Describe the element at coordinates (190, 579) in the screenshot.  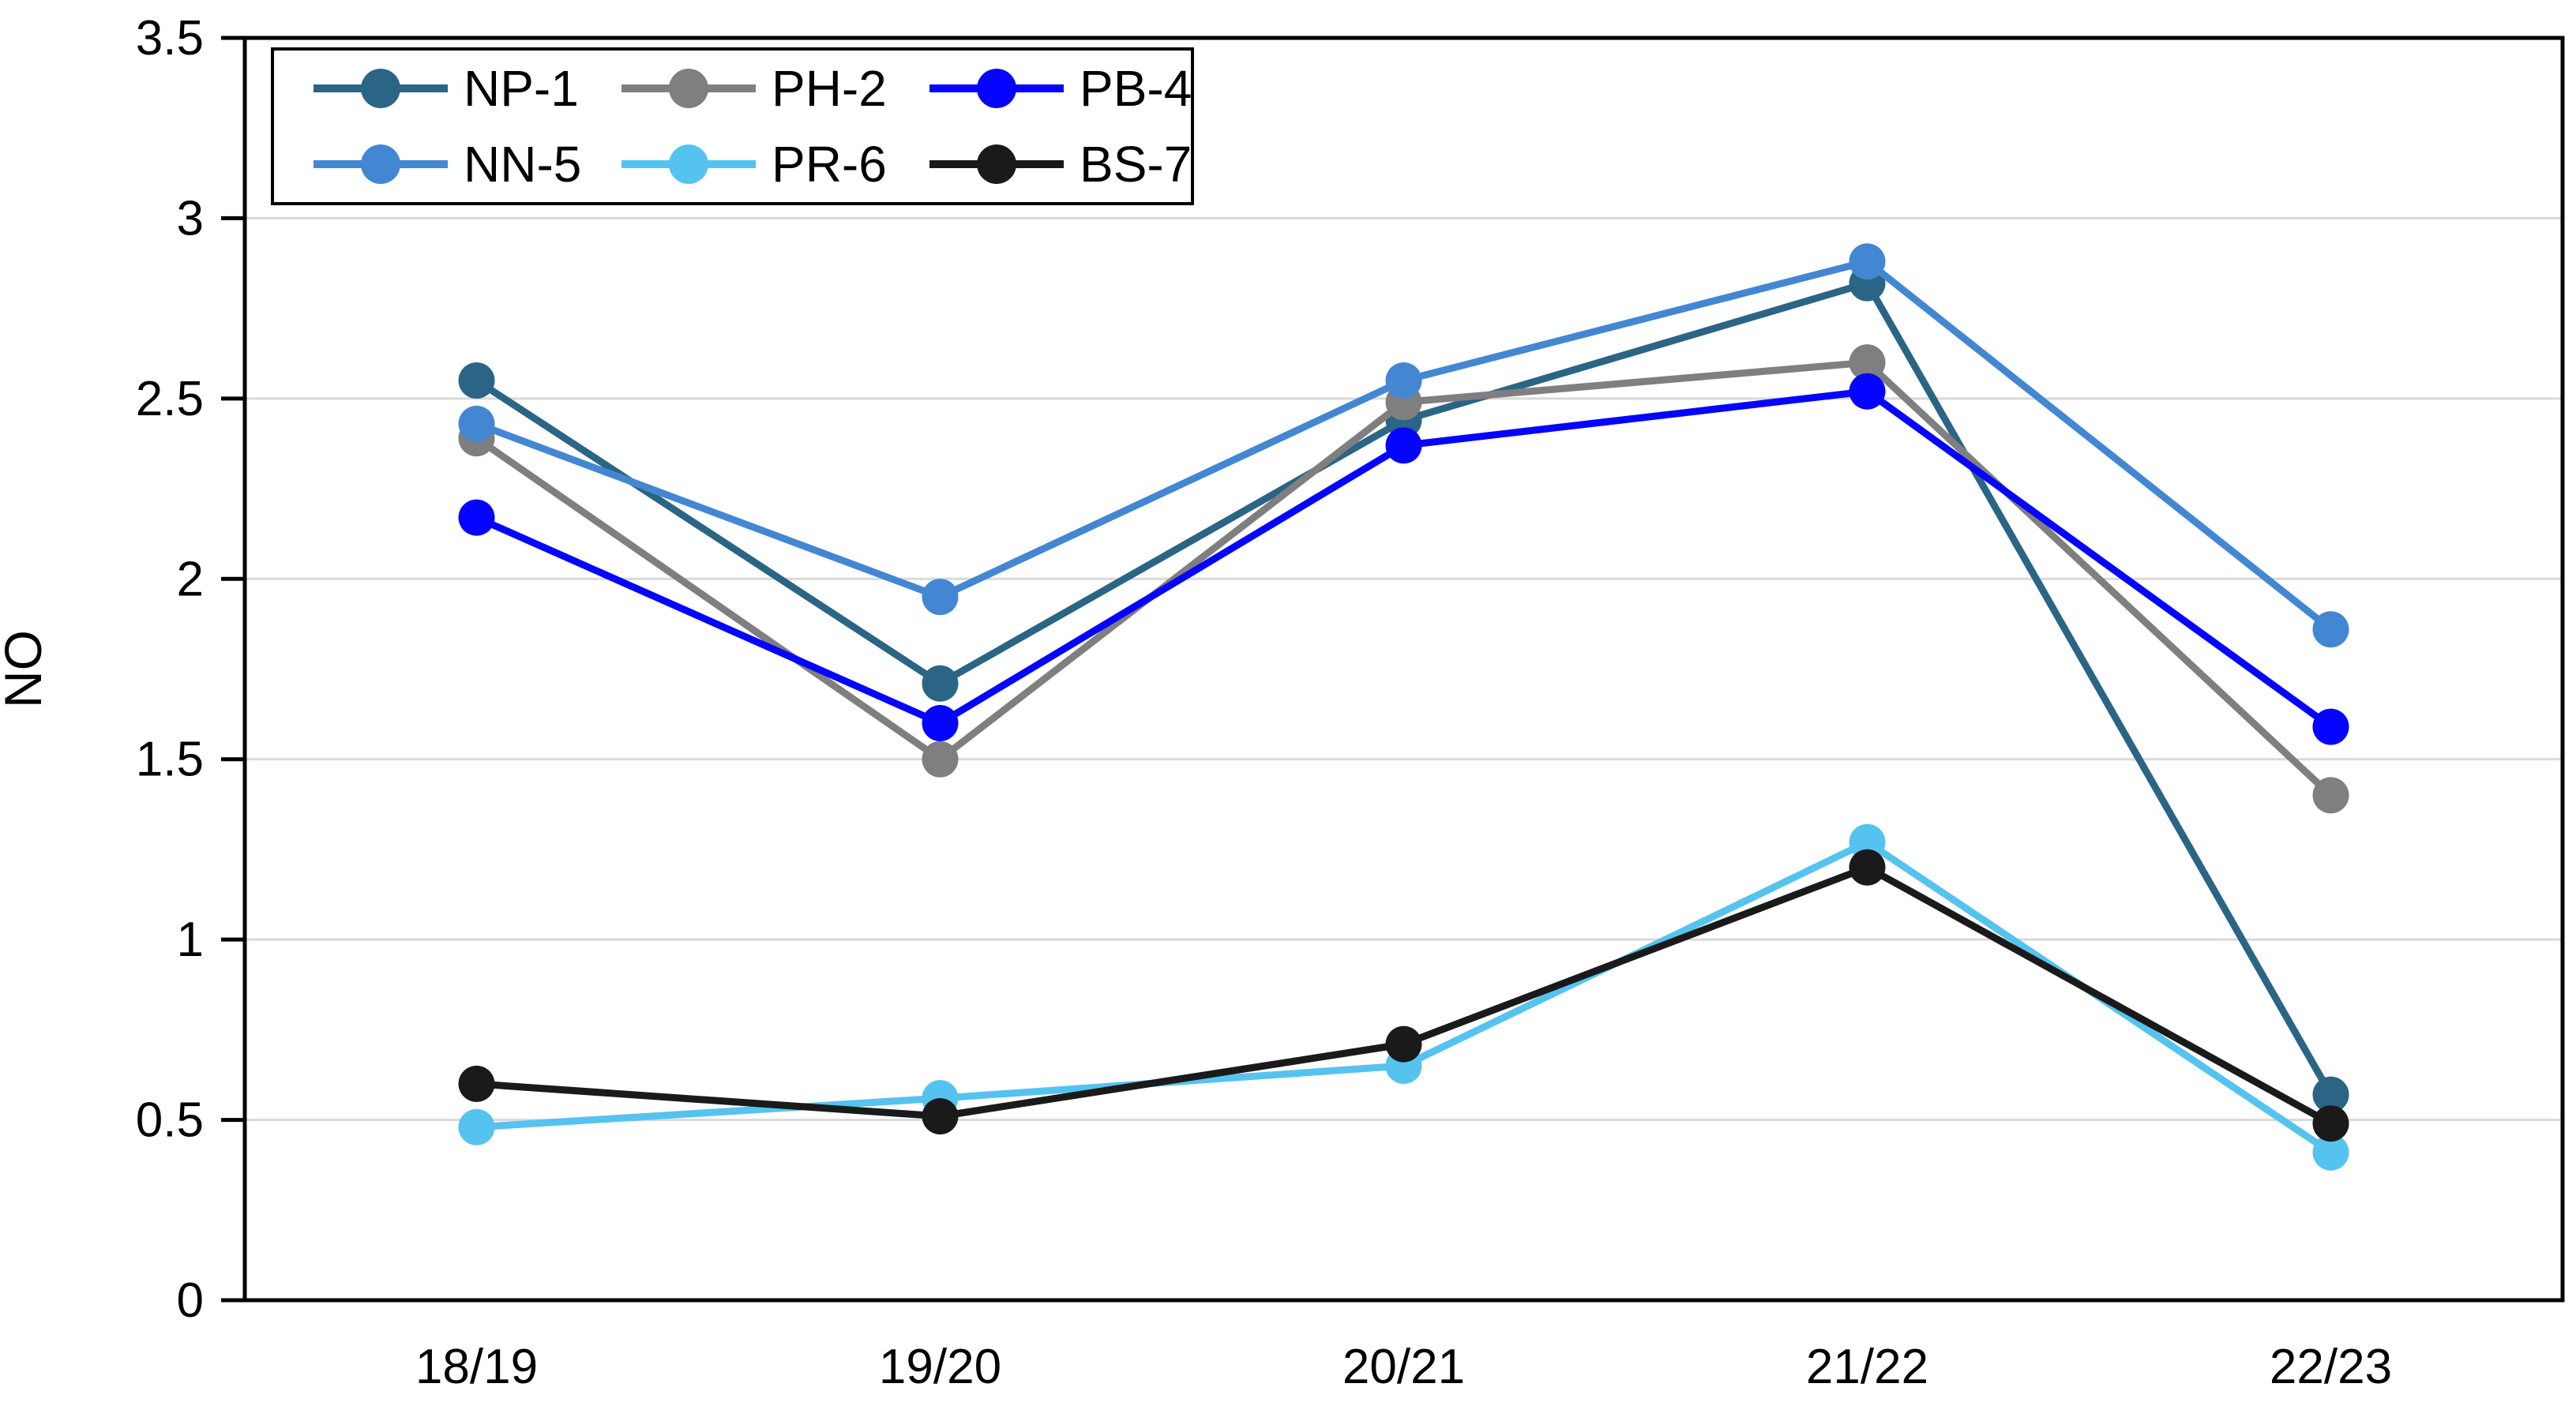
I see `y-tick-label: 2` at that location.